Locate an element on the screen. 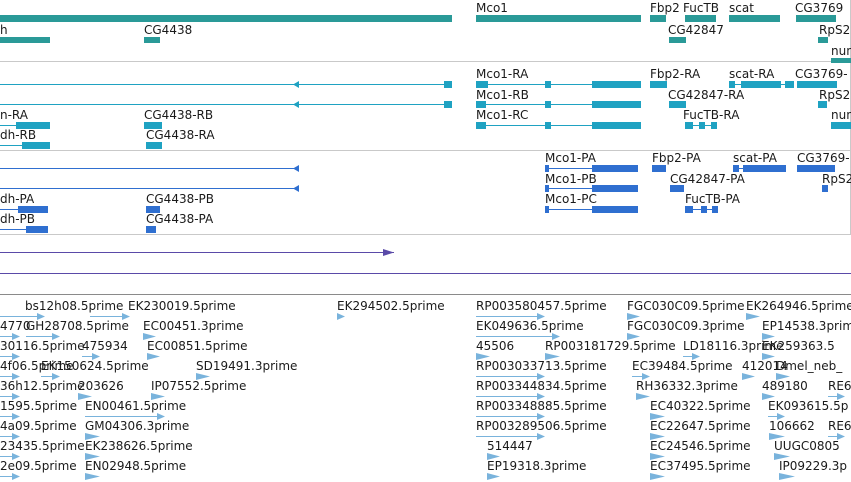  est-label: RP003033713.5prime is located at coordinates (541, 366).